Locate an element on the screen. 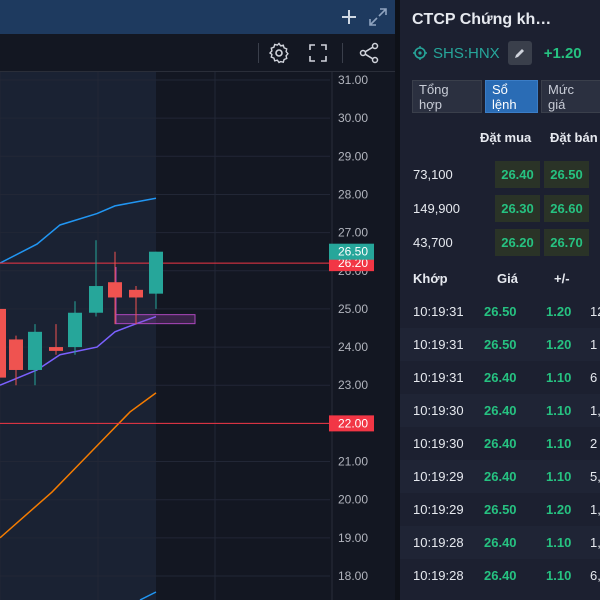 Image resolution: width=600 pixels, height=600 pixels. trade-row: 10:19:30 26.40 1.10 2 is located at coordinates (500, 443).